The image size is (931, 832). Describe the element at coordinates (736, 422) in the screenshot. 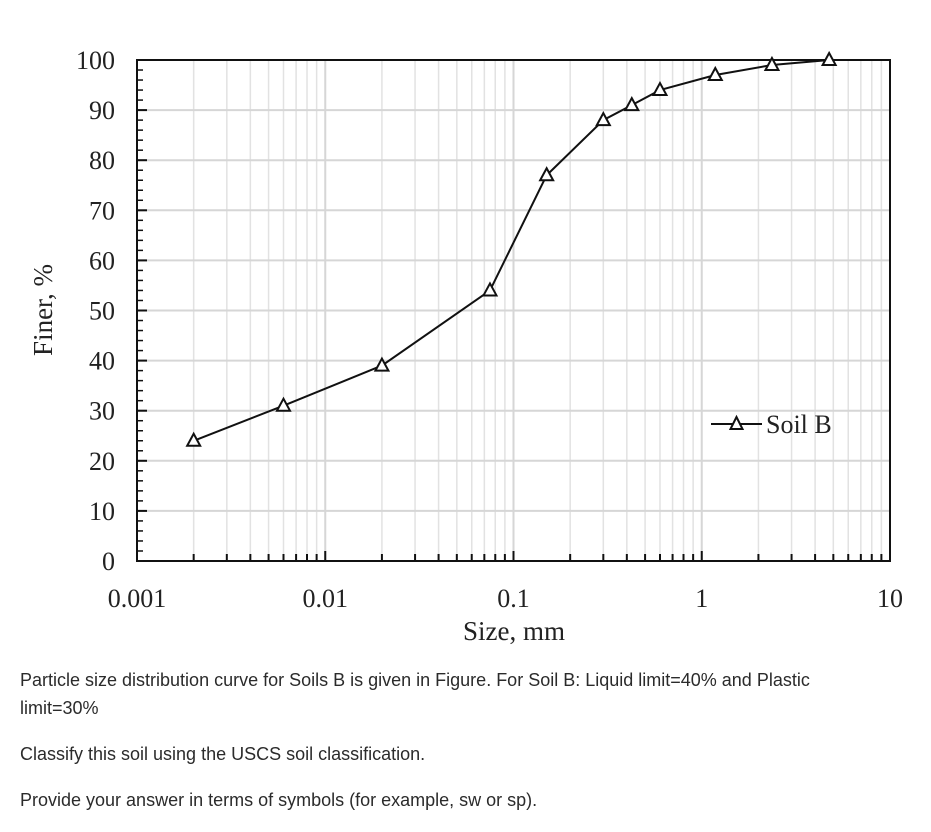

I see `legend-triangle-marker` at that location.